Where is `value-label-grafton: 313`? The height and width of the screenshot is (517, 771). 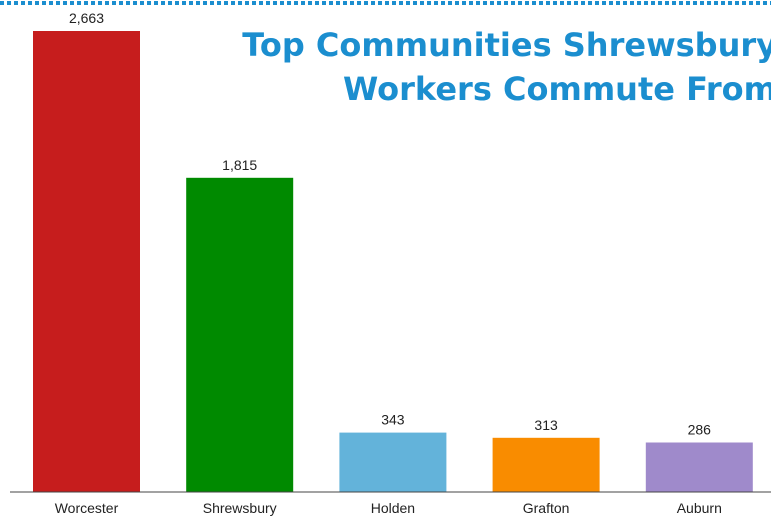 value-label-grafton: 313 is located at coordinates (546, 425).